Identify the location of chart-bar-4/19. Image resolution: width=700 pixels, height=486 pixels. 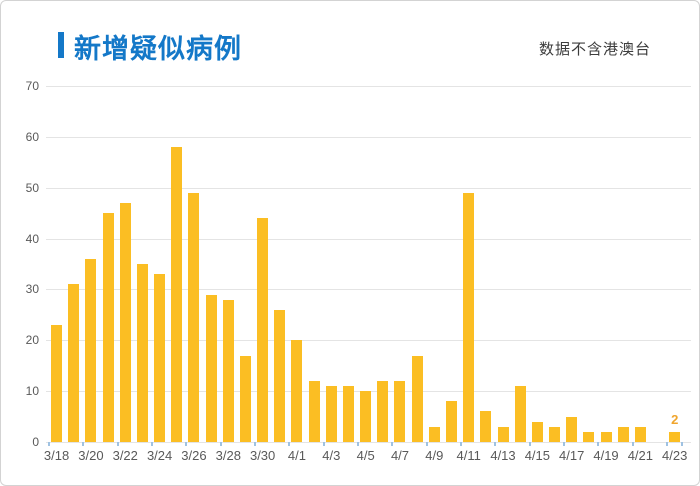
(606, 437).